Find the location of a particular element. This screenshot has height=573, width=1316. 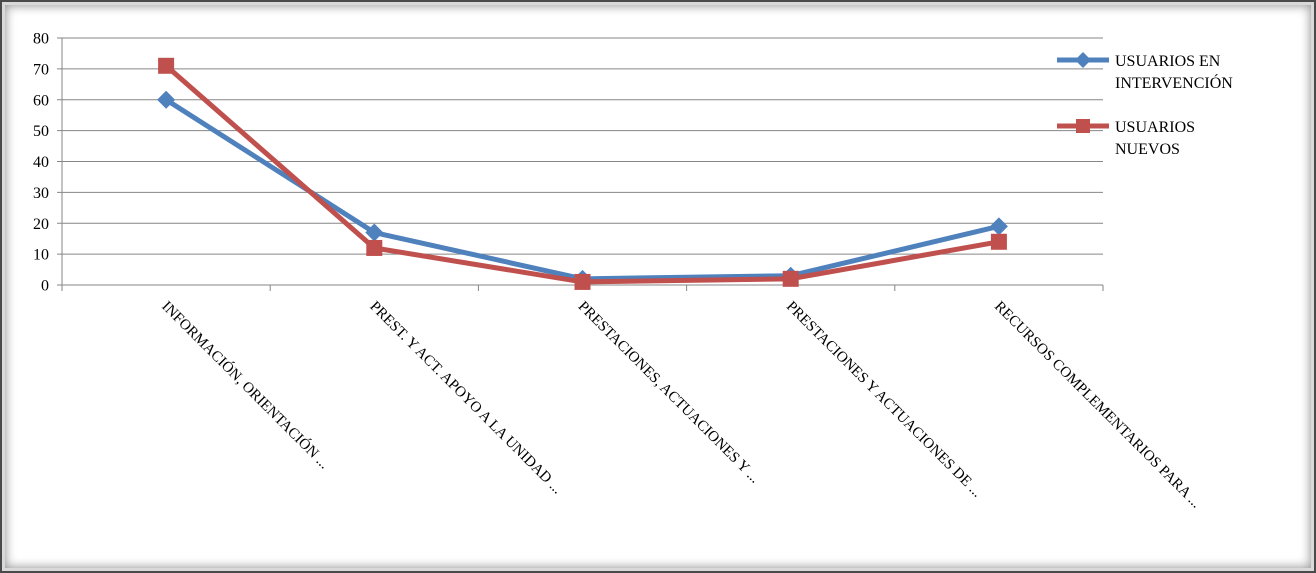

legend-item-2: USUARIOS NUEVOS is located at coordinates (1126, 138).